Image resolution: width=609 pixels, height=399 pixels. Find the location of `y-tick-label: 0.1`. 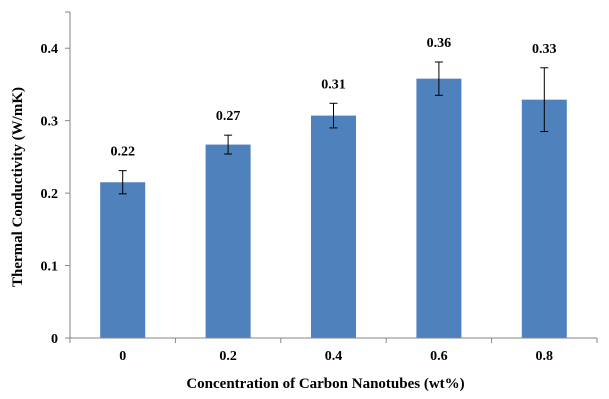

y-tick-label: 0.1 is located at coordinates (50, 267).